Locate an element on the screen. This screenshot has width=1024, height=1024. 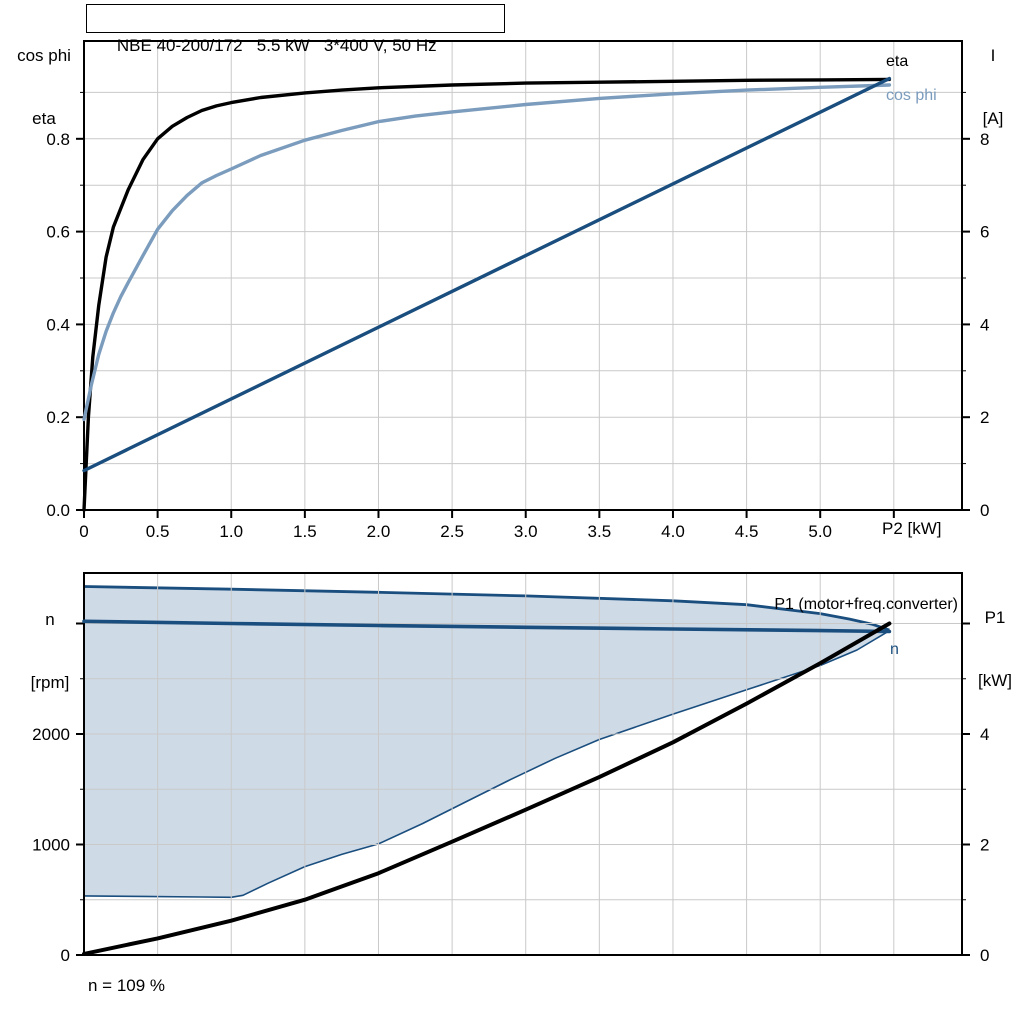
right-axis-title-line2: [A] is located at coordinates (993, 118).